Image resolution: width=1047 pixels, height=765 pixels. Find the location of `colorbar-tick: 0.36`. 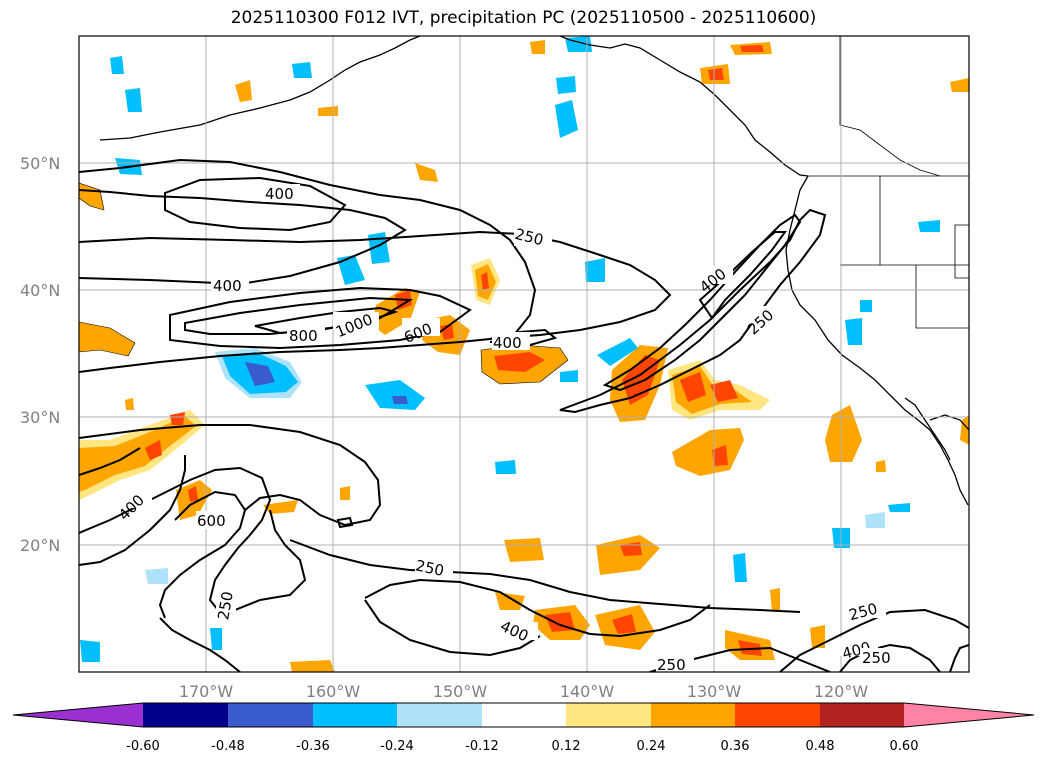

colorbar-tick: 0.36 is located at coordinates (735, 746).